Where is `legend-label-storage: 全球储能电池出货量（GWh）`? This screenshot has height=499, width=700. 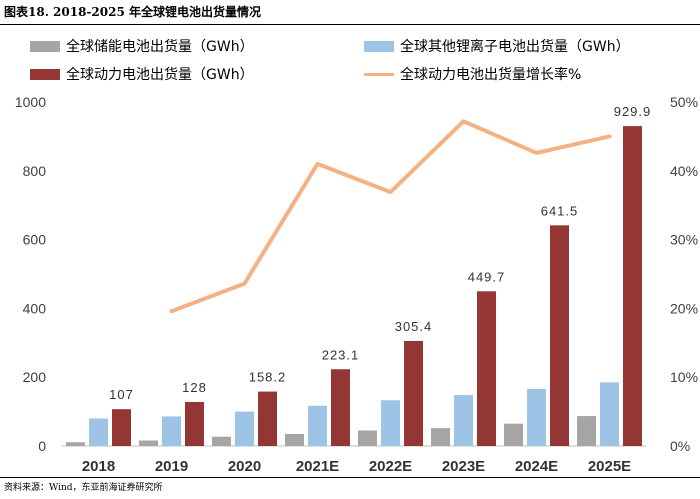 legend-label-storage: 全球储能电池出货量（GWh） is located at coordinates (160, 47).